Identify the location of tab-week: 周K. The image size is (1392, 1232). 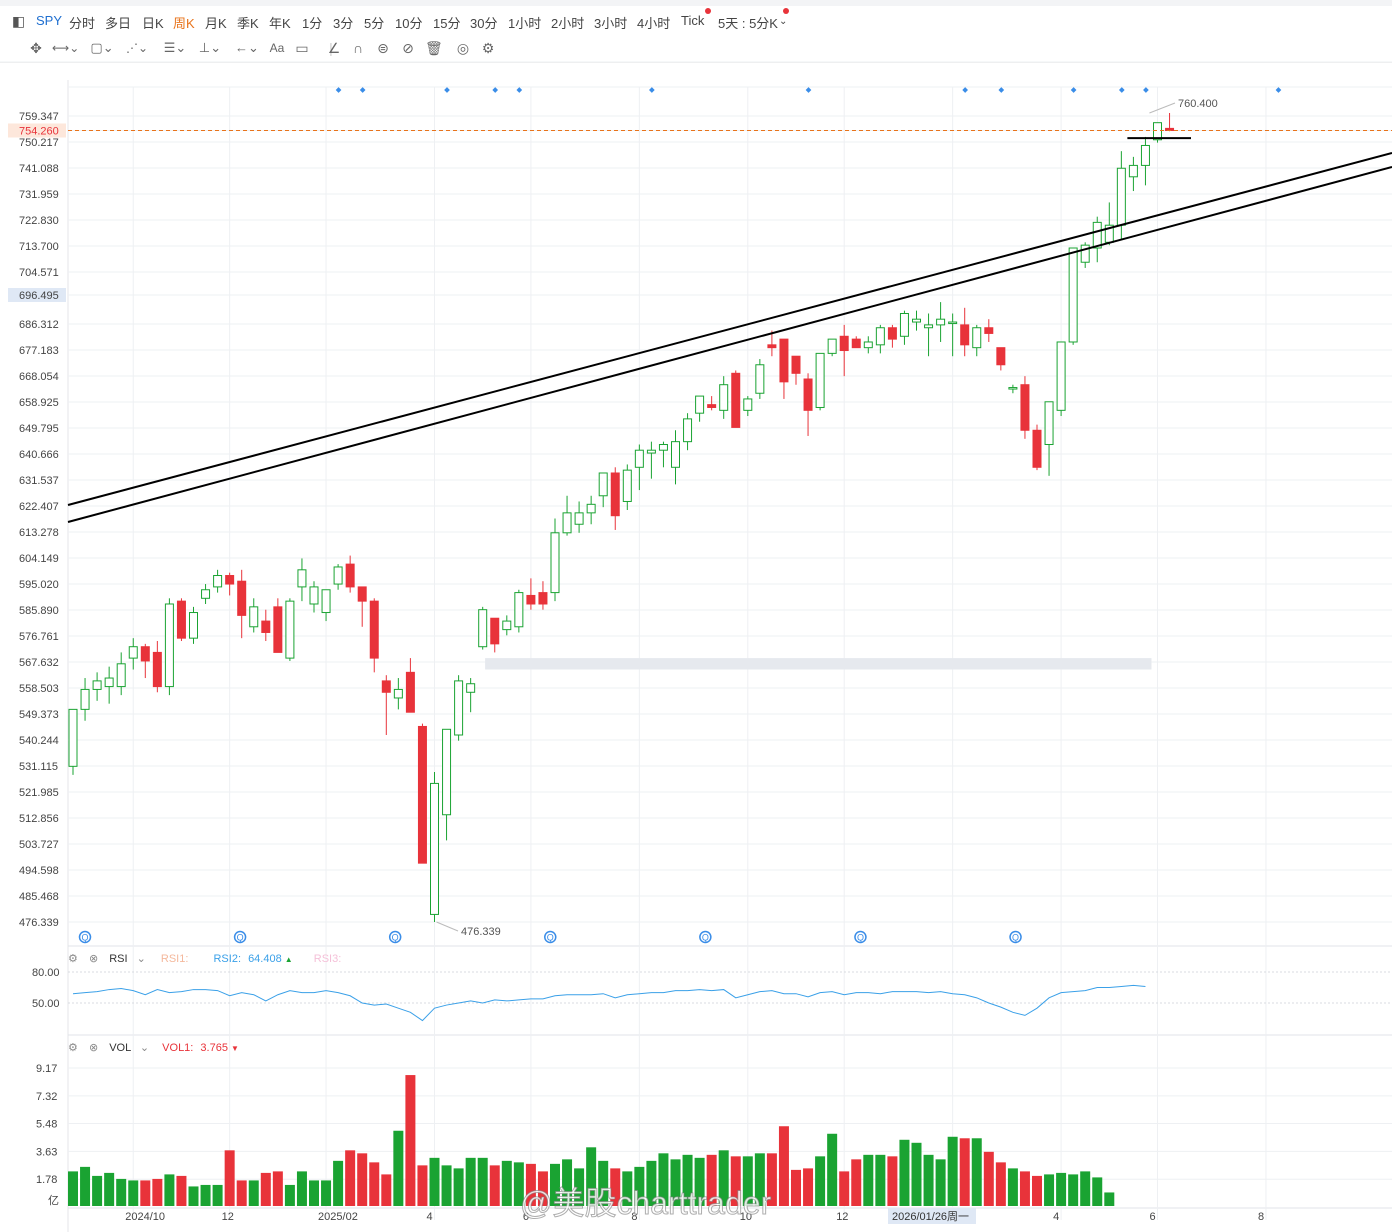
(184, 23).